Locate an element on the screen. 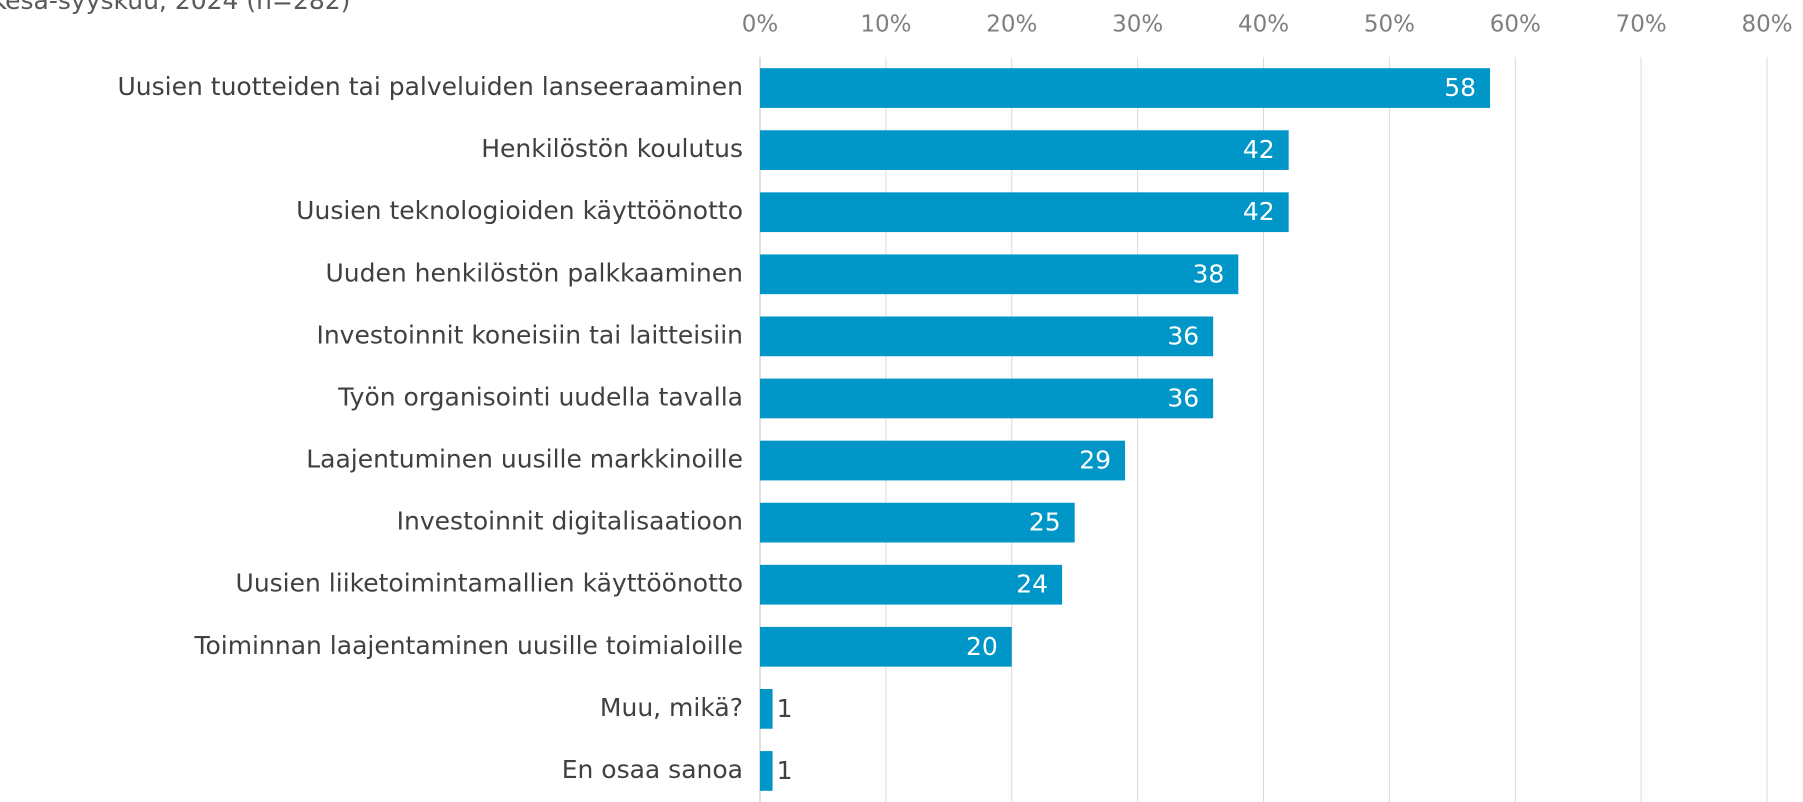  x-tick-label: 60% is located at coordinates (1515, 25).